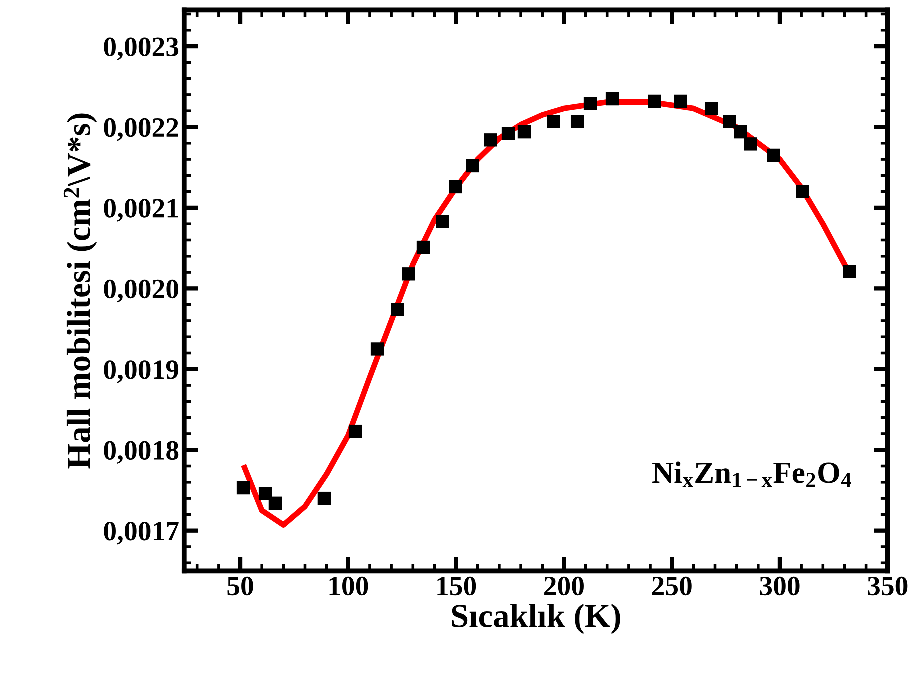 The image size is (922, 680). I want to click on x-tick-label: 350, so click(888, 586).